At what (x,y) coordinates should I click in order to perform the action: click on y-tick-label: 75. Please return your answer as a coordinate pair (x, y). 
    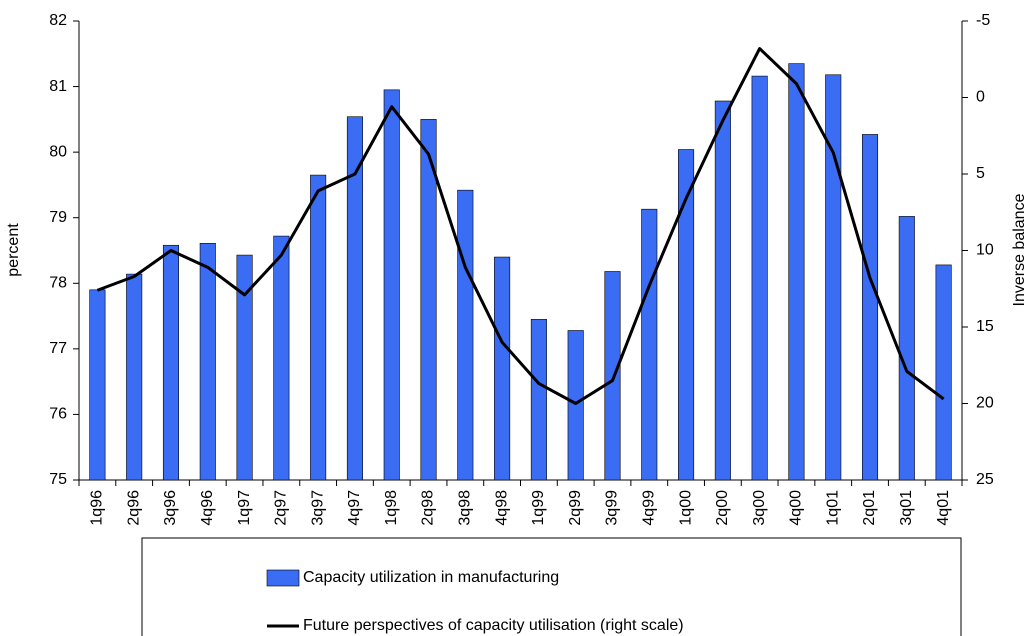
    Looking at the image, I should click on (58, 479).